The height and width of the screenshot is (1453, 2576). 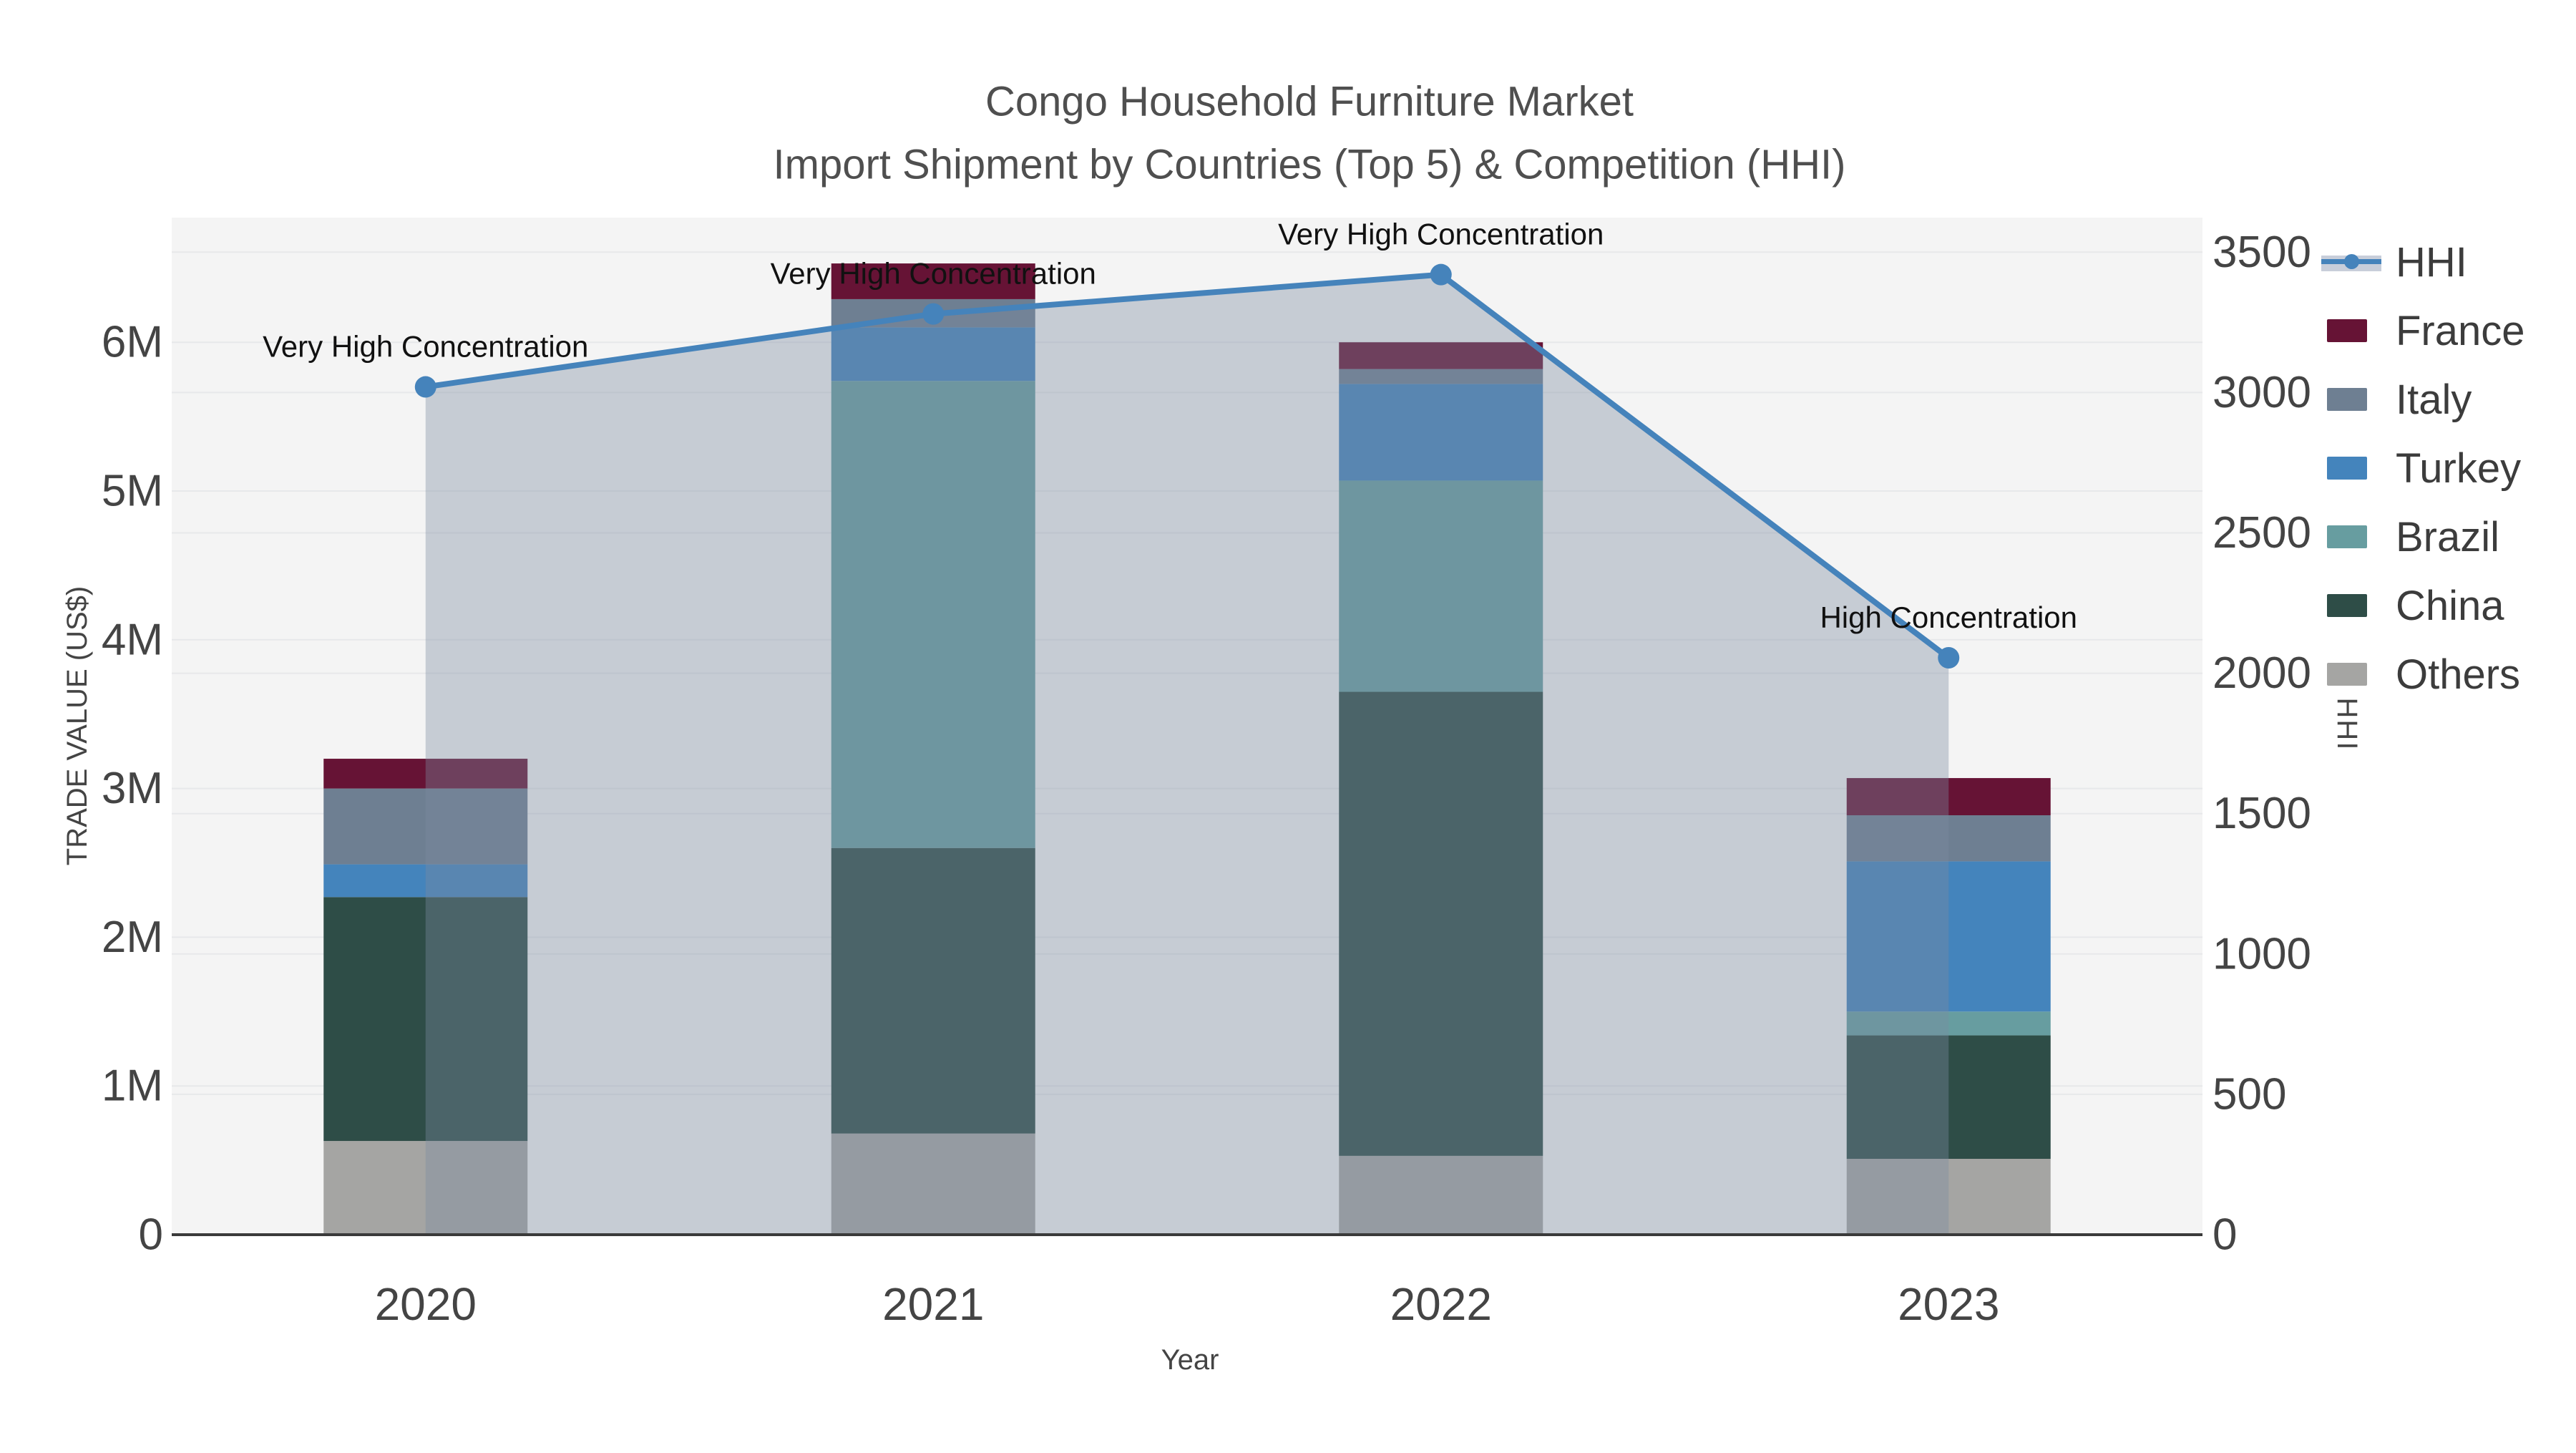 What do you see at coordinates (1309, 102) in the screenshot?
I see `chart-title-line1: Congo Household Furniture Market` at bounding box center [1309, 102].